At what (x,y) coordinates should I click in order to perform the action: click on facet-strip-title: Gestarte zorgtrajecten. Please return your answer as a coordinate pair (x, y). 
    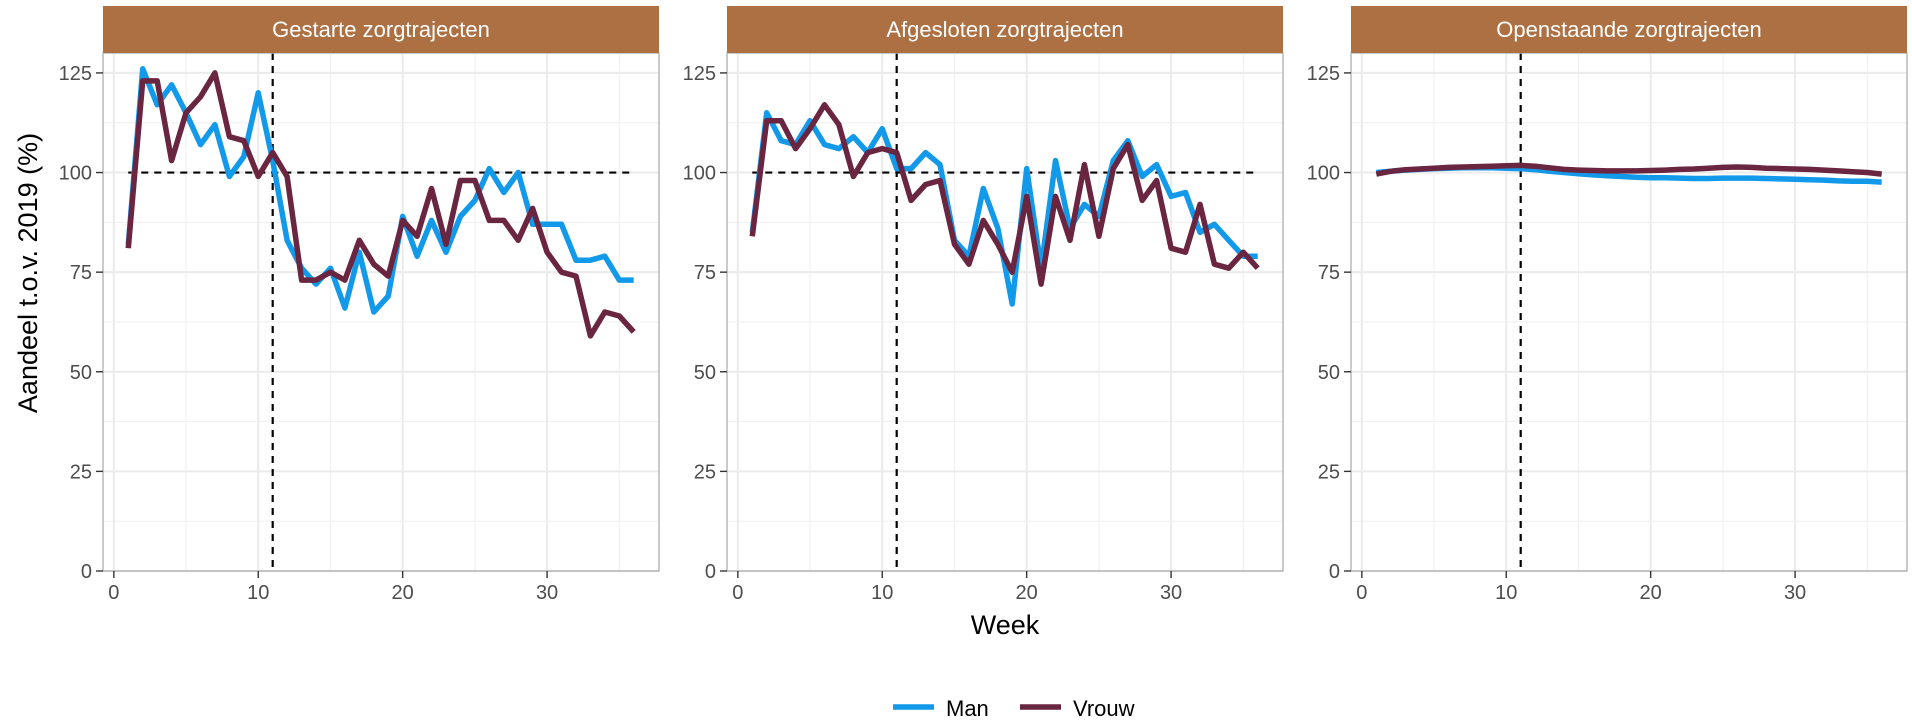
    Looking at the image, I should click on (381, 29).